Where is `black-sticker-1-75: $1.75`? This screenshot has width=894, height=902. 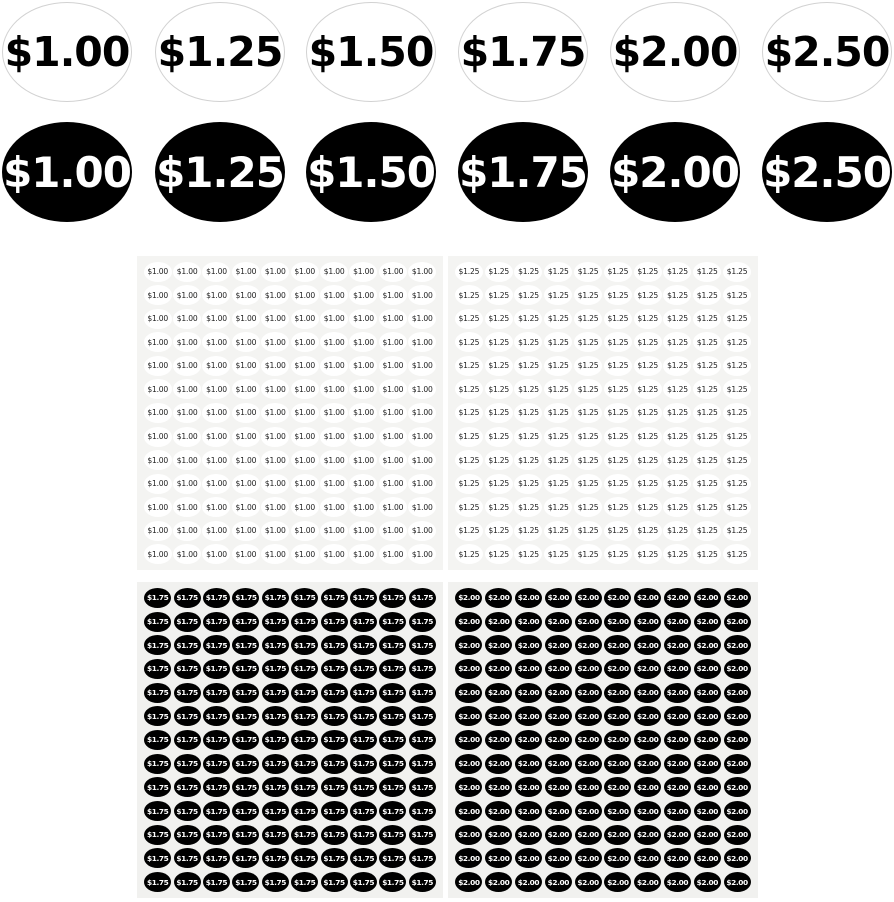
black-sticker-1-75: $1.75 is located at coordinates (523, 172).